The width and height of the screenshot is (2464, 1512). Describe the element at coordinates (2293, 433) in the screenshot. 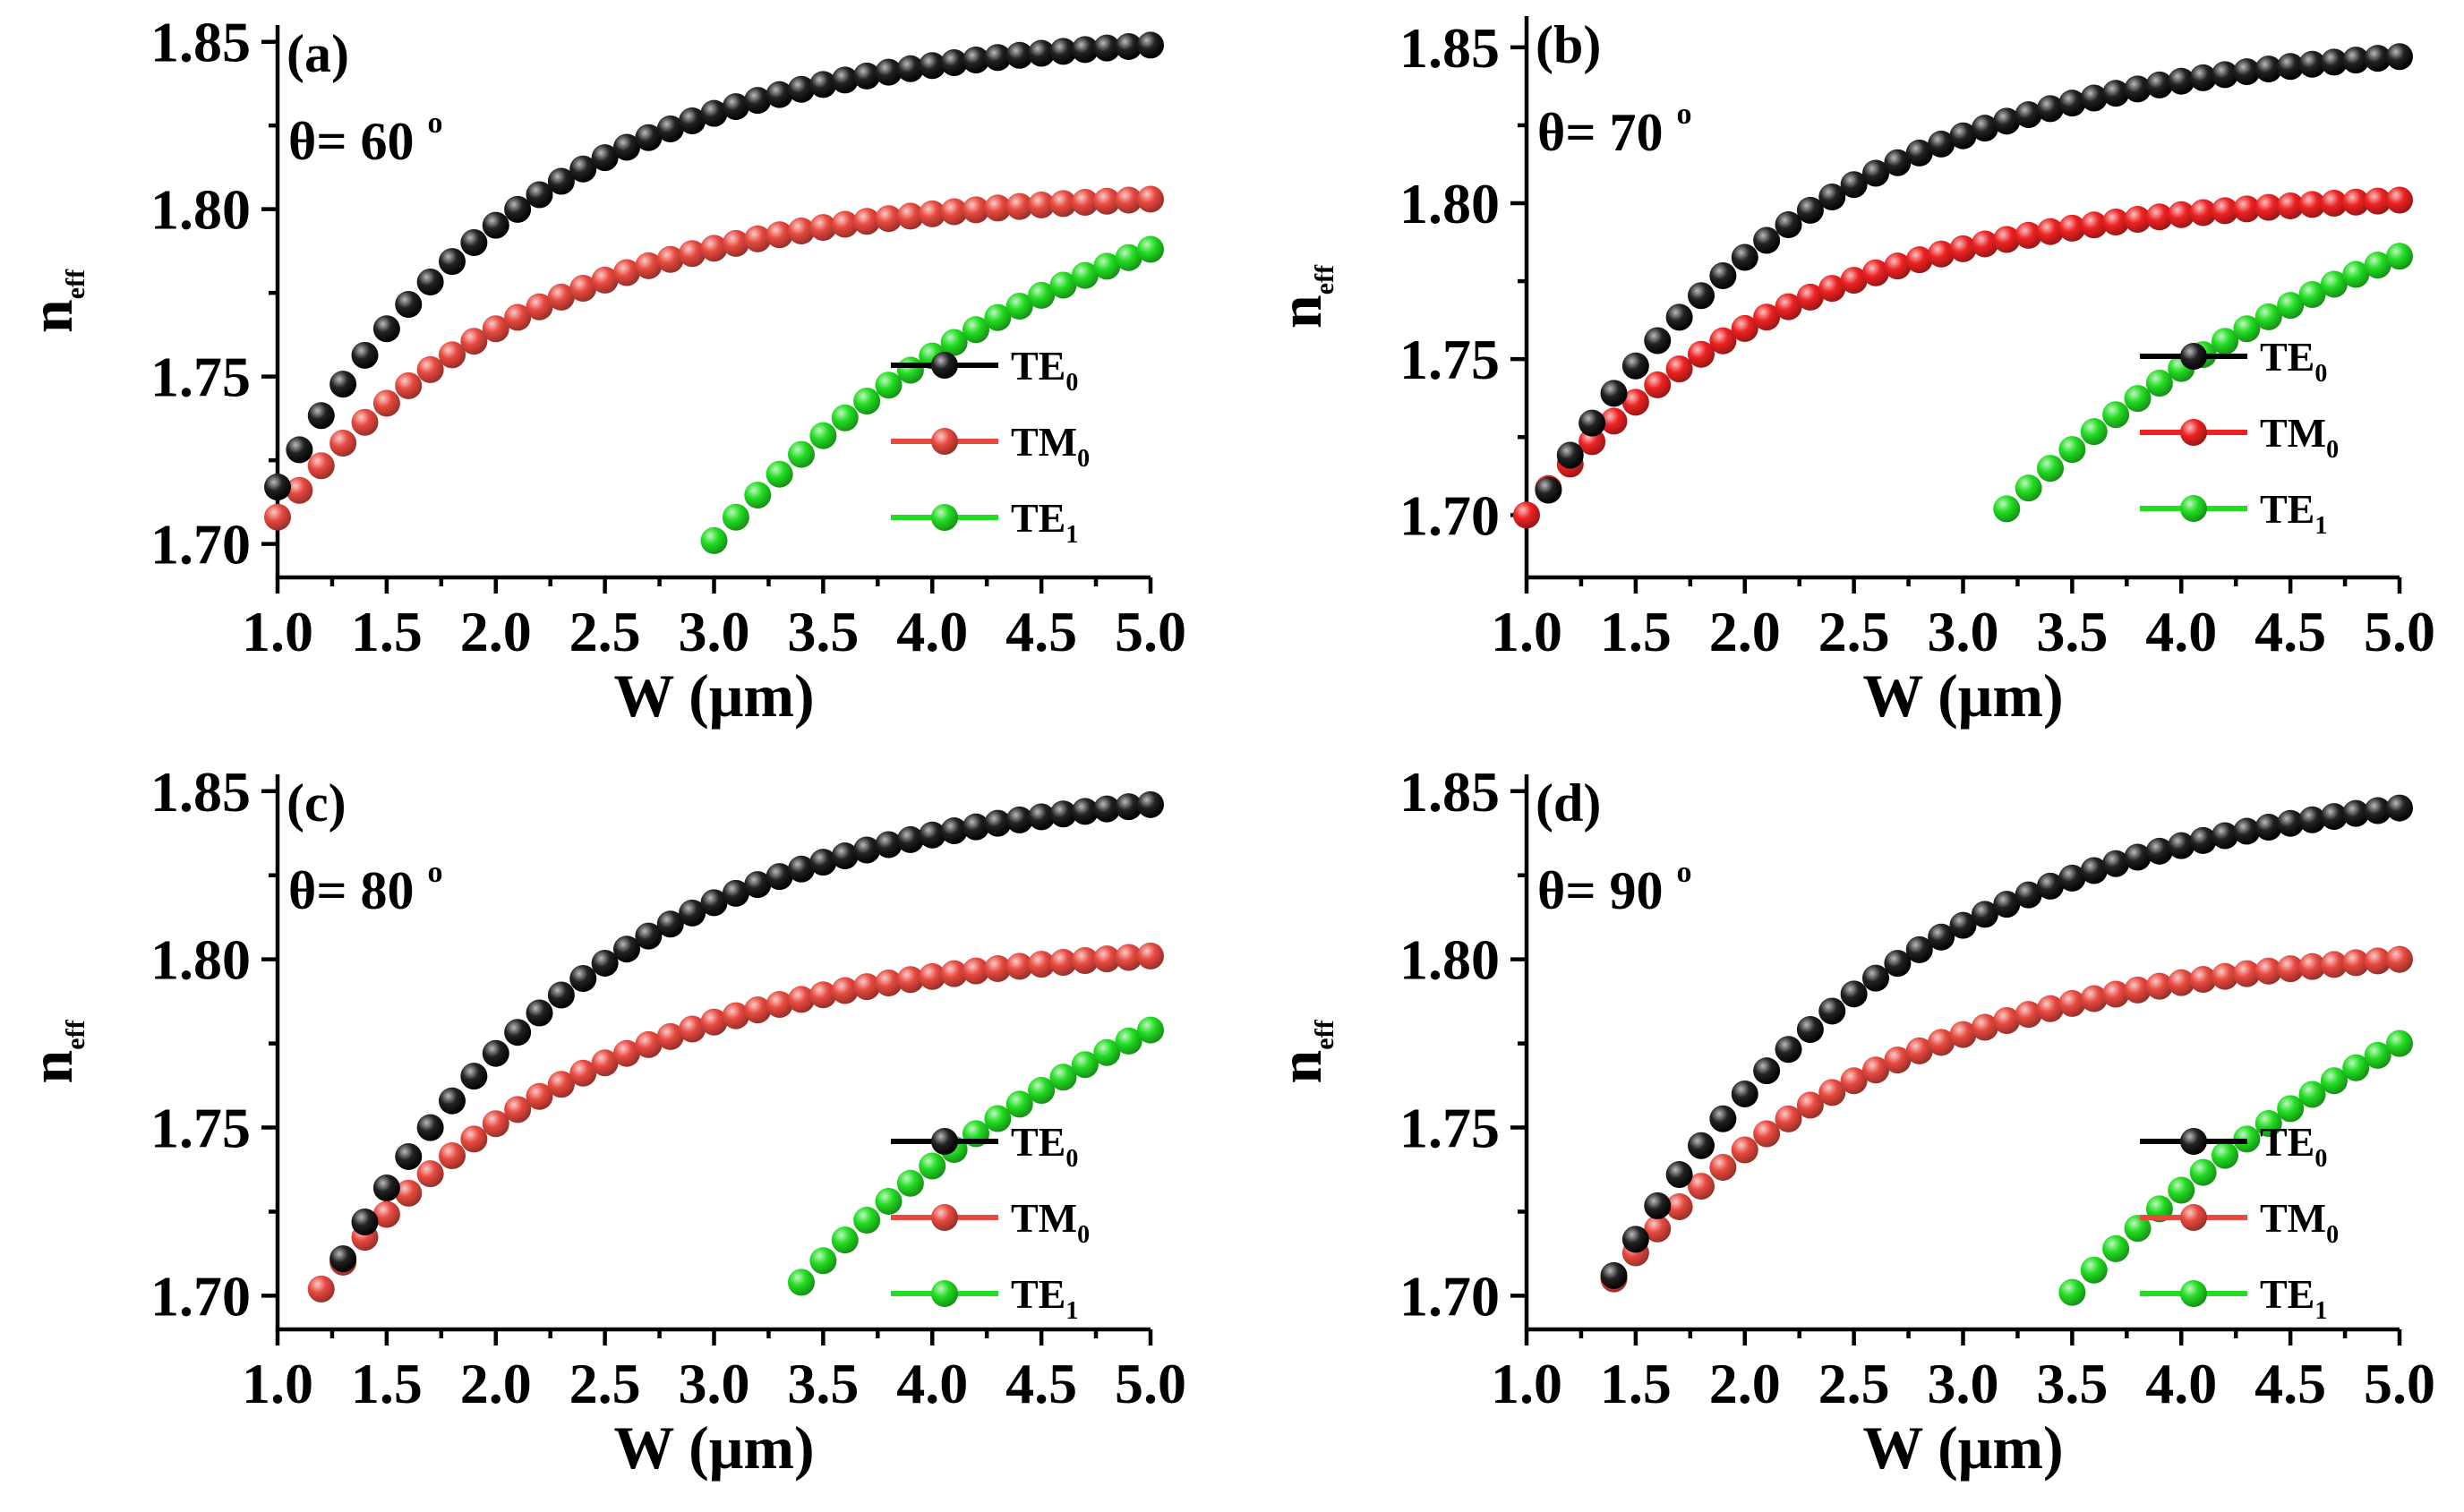

I see `legend-label-main: TM` at that location.